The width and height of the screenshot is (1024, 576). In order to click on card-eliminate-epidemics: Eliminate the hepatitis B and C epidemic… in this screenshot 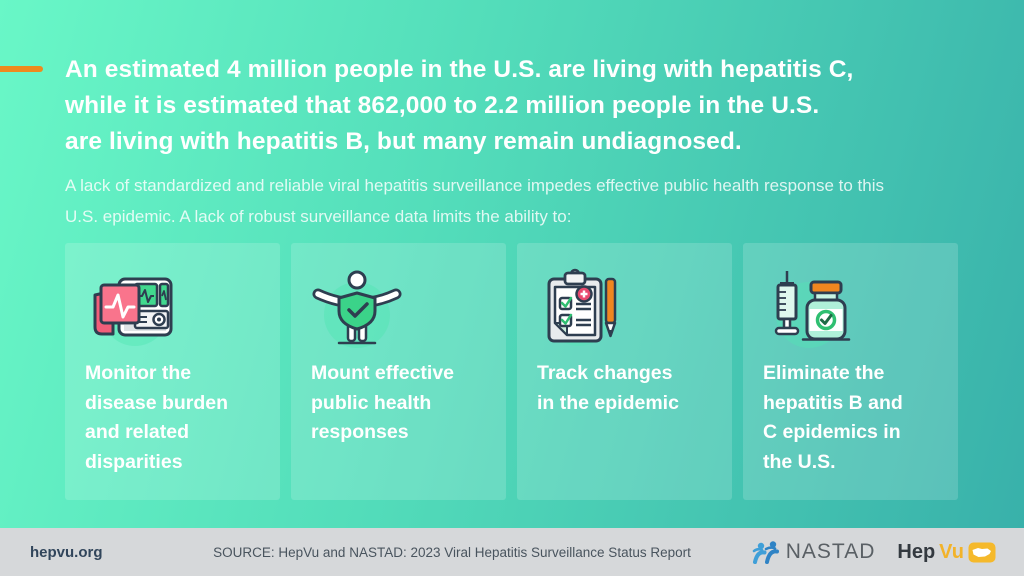, I will do `click(850, 371)`.